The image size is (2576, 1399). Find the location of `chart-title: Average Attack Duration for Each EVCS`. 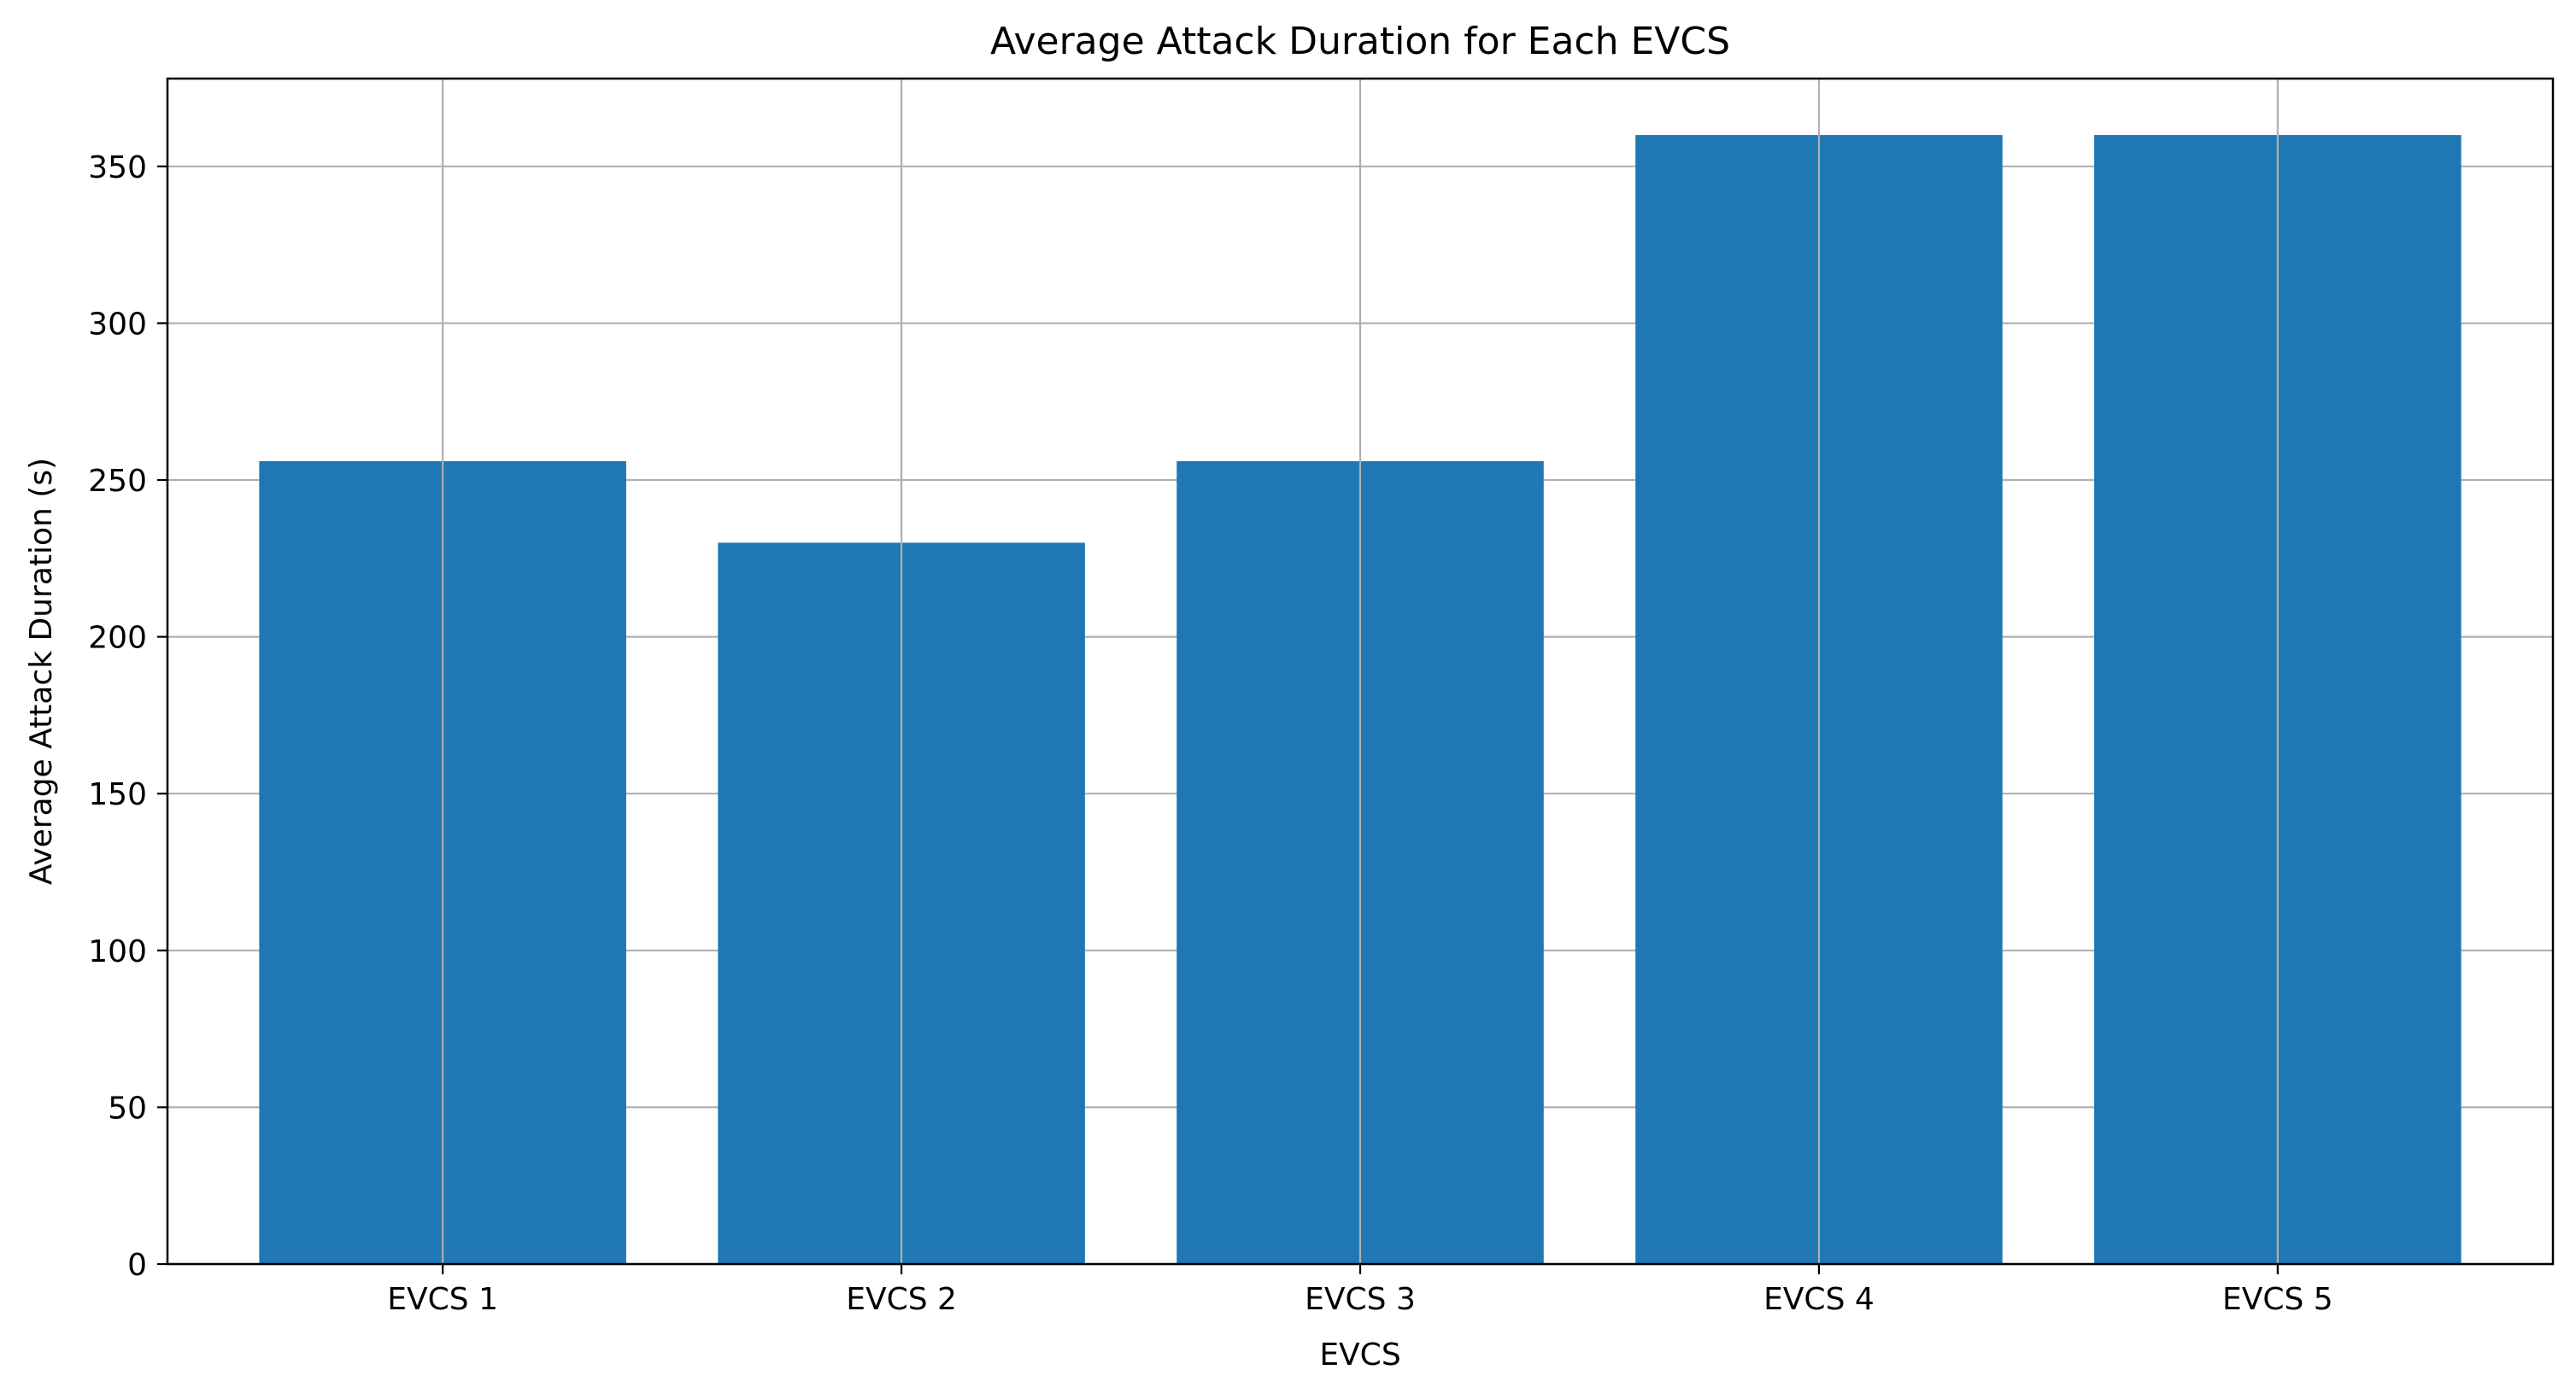

chart-title: Average Attack Duration for Each EVCS is located at coordinates (1360, 41).